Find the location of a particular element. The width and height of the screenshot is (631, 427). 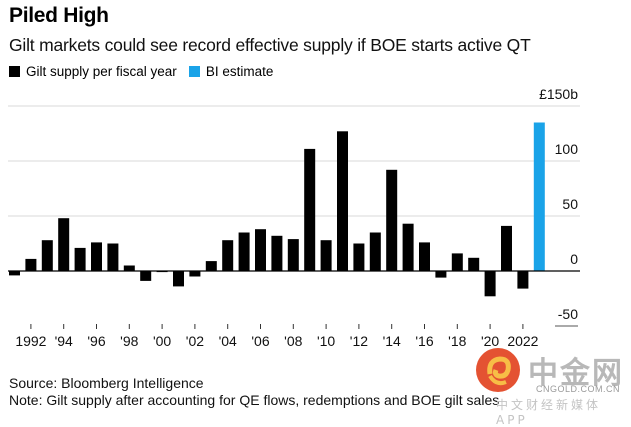

x-tick-label: '96 is located at coordinates (96, 341).